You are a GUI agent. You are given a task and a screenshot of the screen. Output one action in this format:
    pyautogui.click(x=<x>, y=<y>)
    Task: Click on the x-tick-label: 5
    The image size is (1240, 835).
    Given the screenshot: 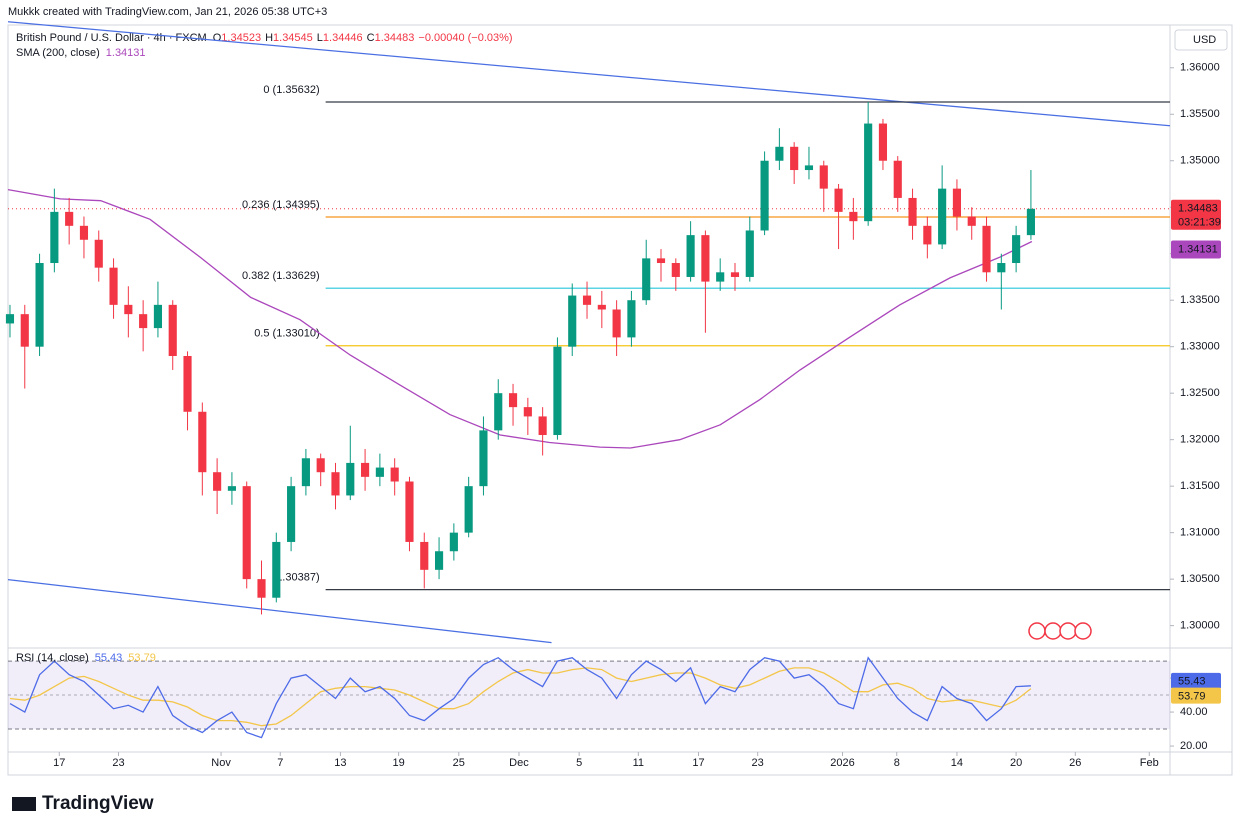 What is the action you would take?
    pyautogui.click(x=579, y=763)
    